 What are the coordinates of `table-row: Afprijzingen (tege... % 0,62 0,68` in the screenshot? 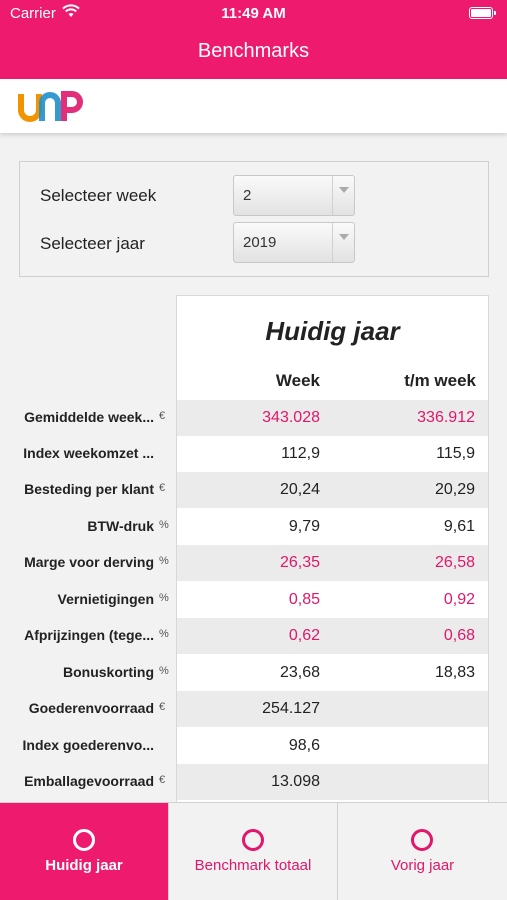 It's located at (253, 636).